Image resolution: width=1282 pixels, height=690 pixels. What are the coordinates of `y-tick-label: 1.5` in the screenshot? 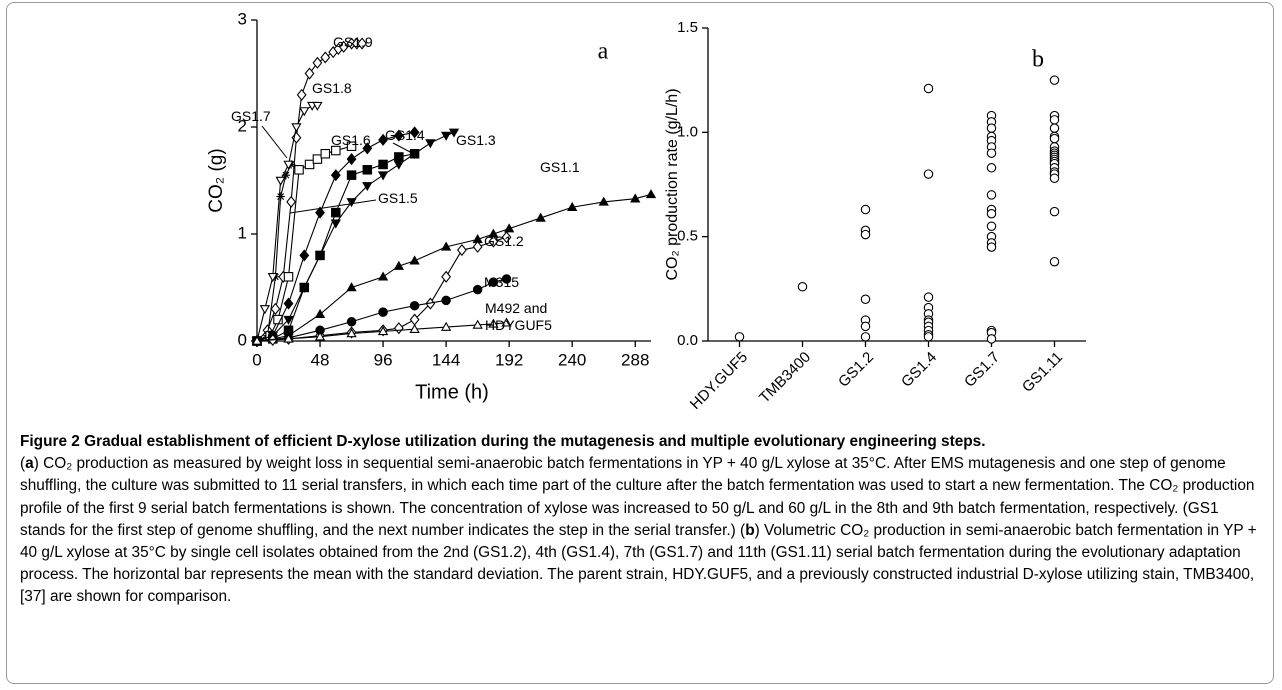 It's located at (687, 27).